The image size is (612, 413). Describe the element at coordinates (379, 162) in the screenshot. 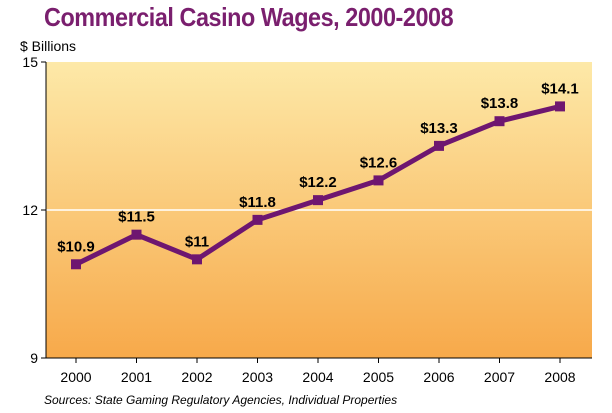

I see `data-label-2005: $12.6` at that location.